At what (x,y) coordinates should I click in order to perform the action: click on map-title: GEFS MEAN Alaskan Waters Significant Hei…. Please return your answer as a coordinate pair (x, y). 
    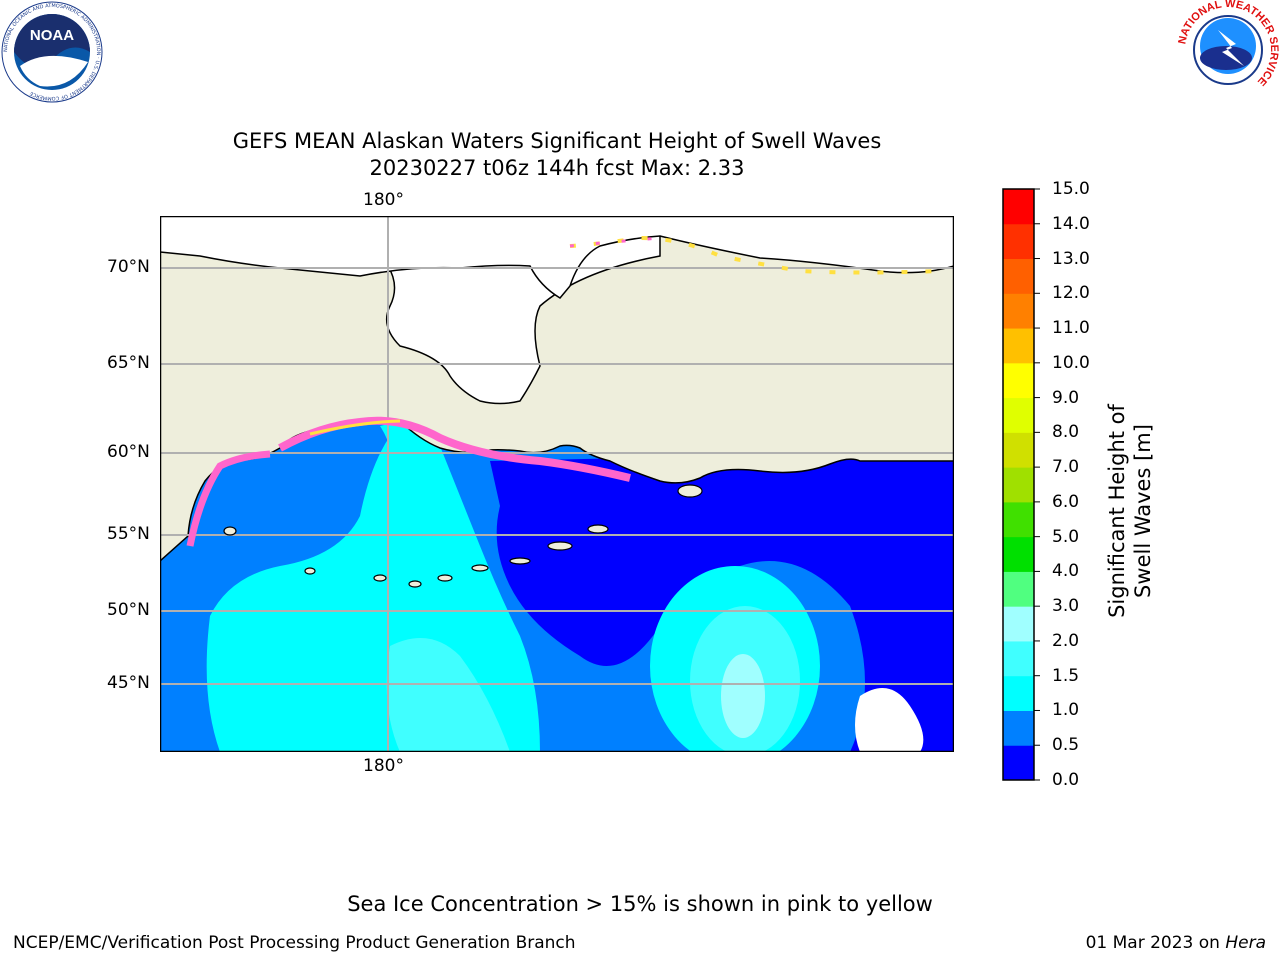
    Looking at the image, I should click on (557, 141).